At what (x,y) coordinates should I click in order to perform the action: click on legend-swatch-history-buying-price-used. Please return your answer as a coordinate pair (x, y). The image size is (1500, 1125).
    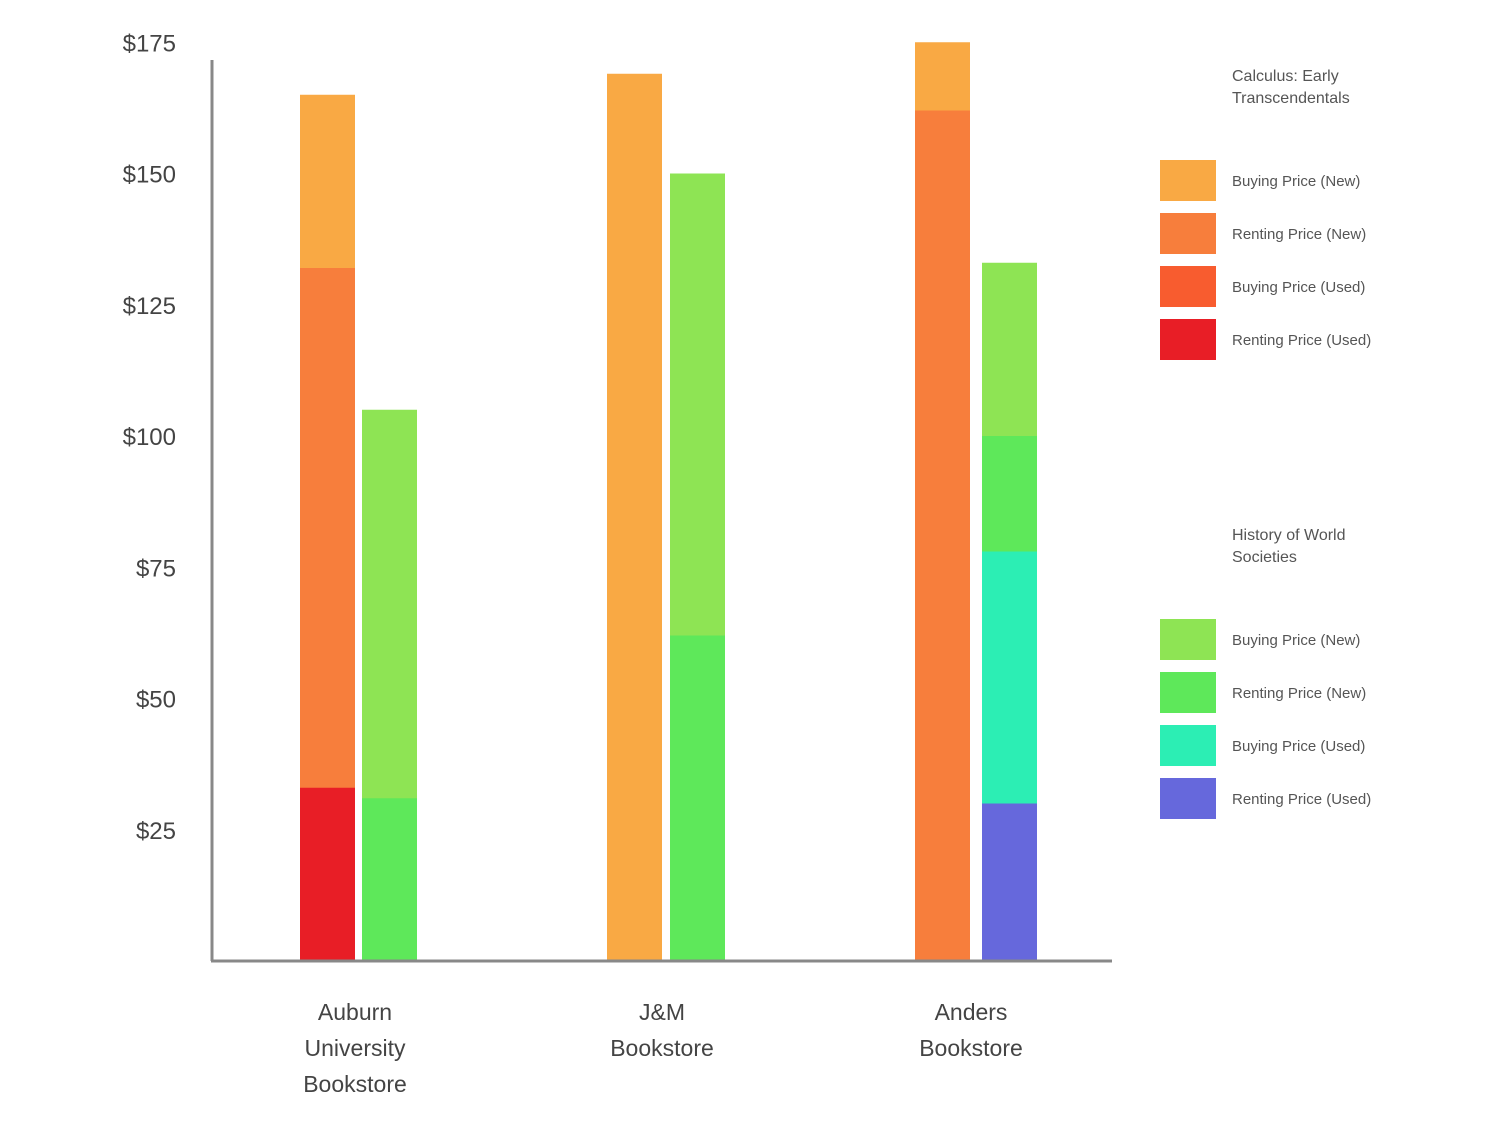
    Looking at the image, I should click on (1188, 745).